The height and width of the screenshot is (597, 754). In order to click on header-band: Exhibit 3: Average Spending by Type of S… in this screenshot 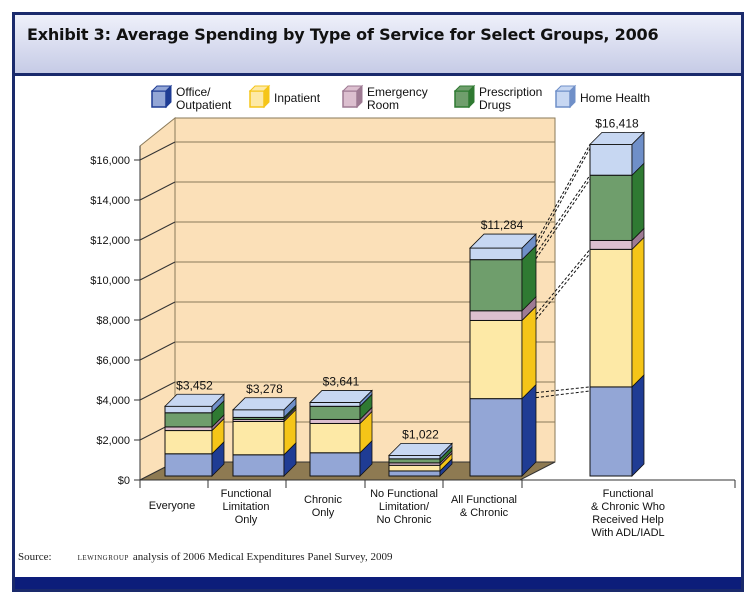, I will do `click(378, 45)`.